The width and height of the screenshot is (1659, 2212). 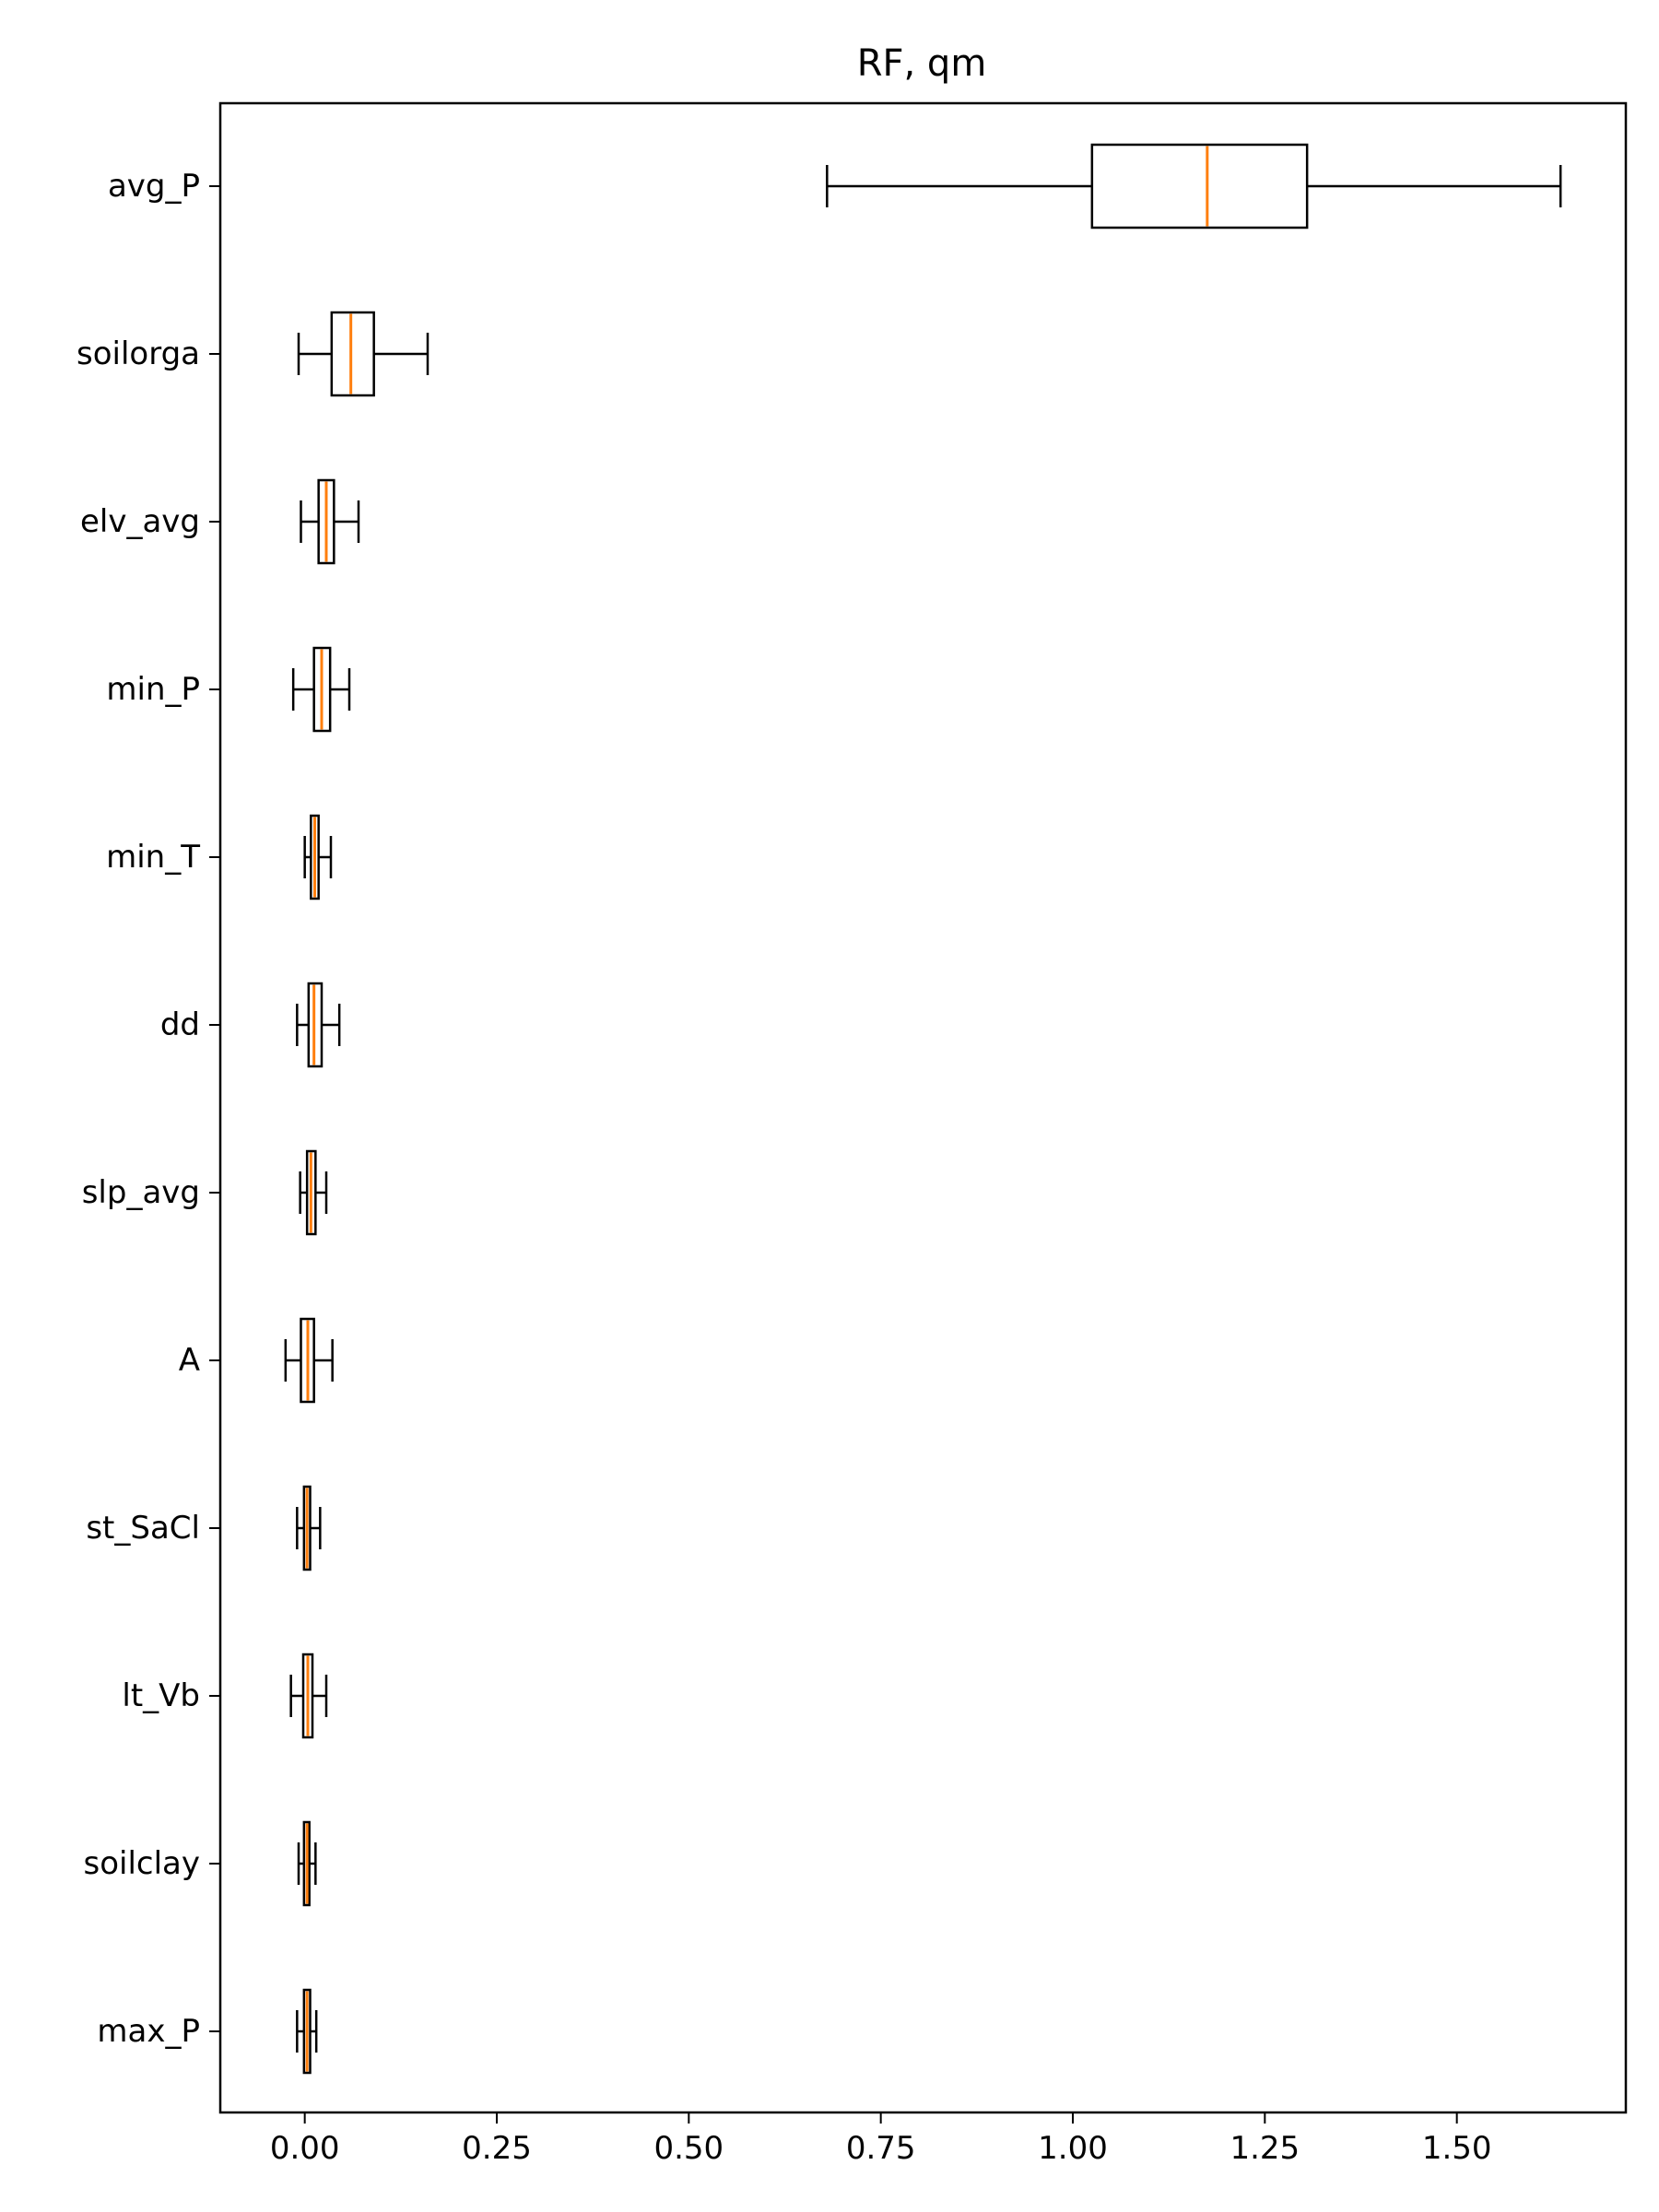 What do you see at coordinates (1457, 2148) in the screenshot?
I see `x-tick-label: 1.50` at bounding box center [1457, 2148].